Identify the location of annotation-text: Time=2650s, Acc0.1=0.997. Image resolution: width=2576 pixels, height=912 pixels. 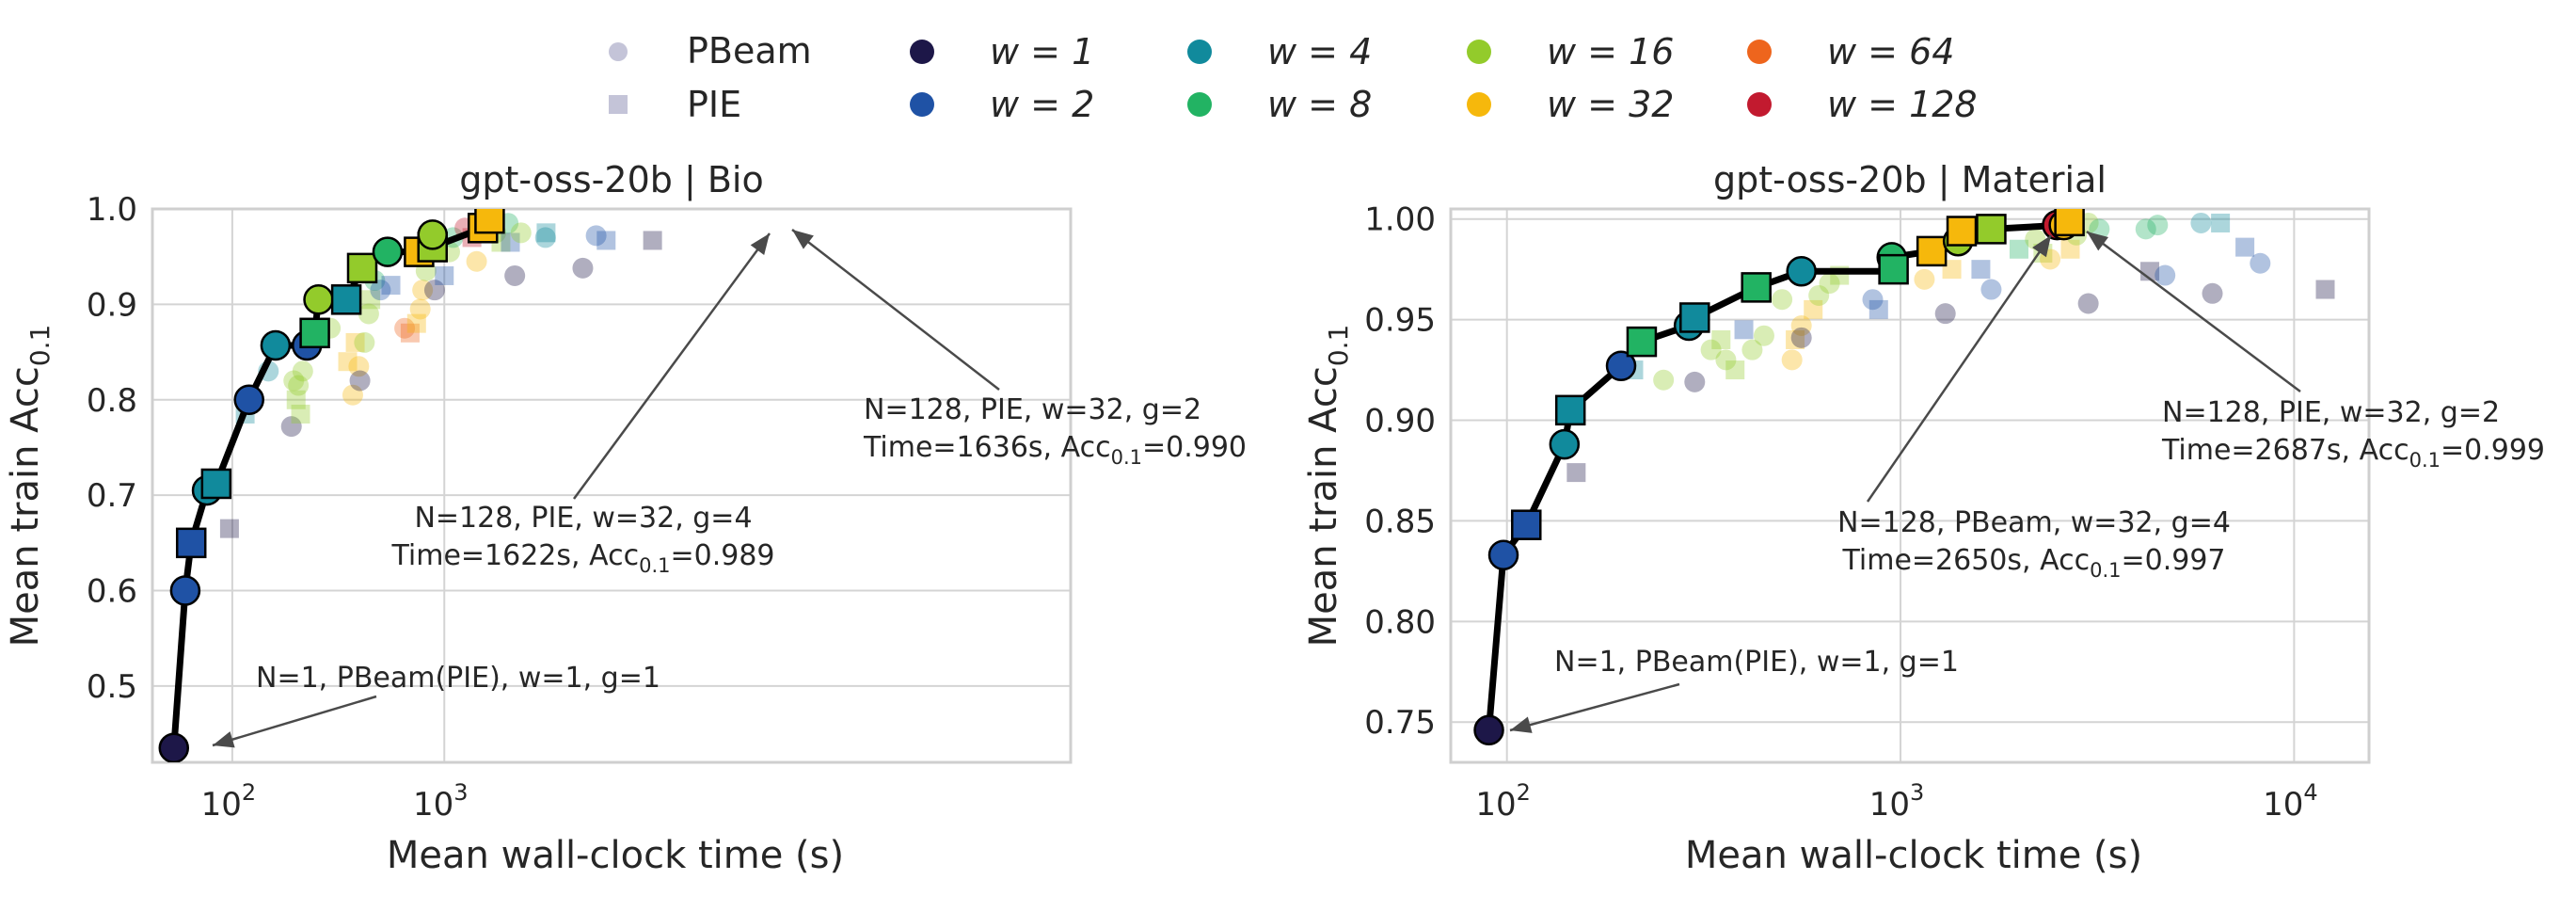
(2033, 563).